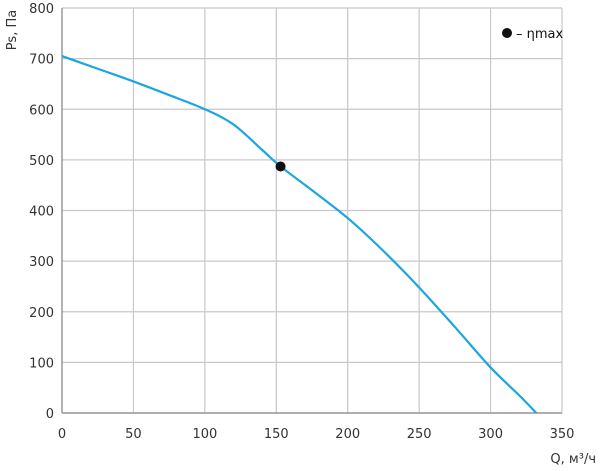 The height and width of the screenshot is (471, 600). I want to click on y-tick-label: 600, so click(41, 110).